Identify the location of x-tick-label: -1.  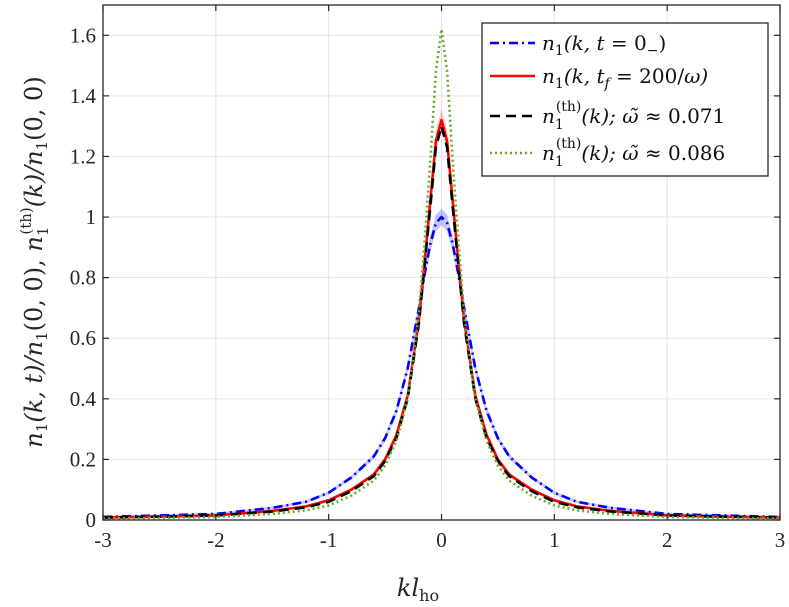
(329, 540).